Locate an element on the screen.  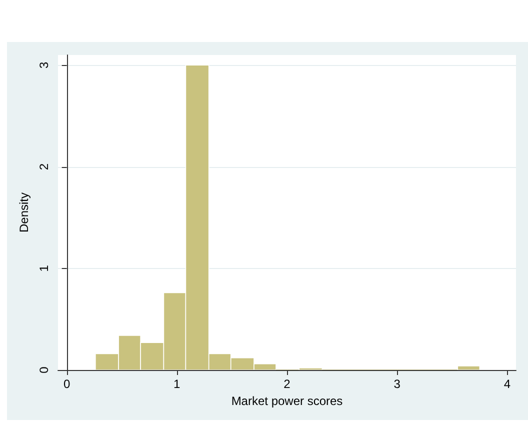
x-tick-label: 3 is located at coordinates (397, 384).